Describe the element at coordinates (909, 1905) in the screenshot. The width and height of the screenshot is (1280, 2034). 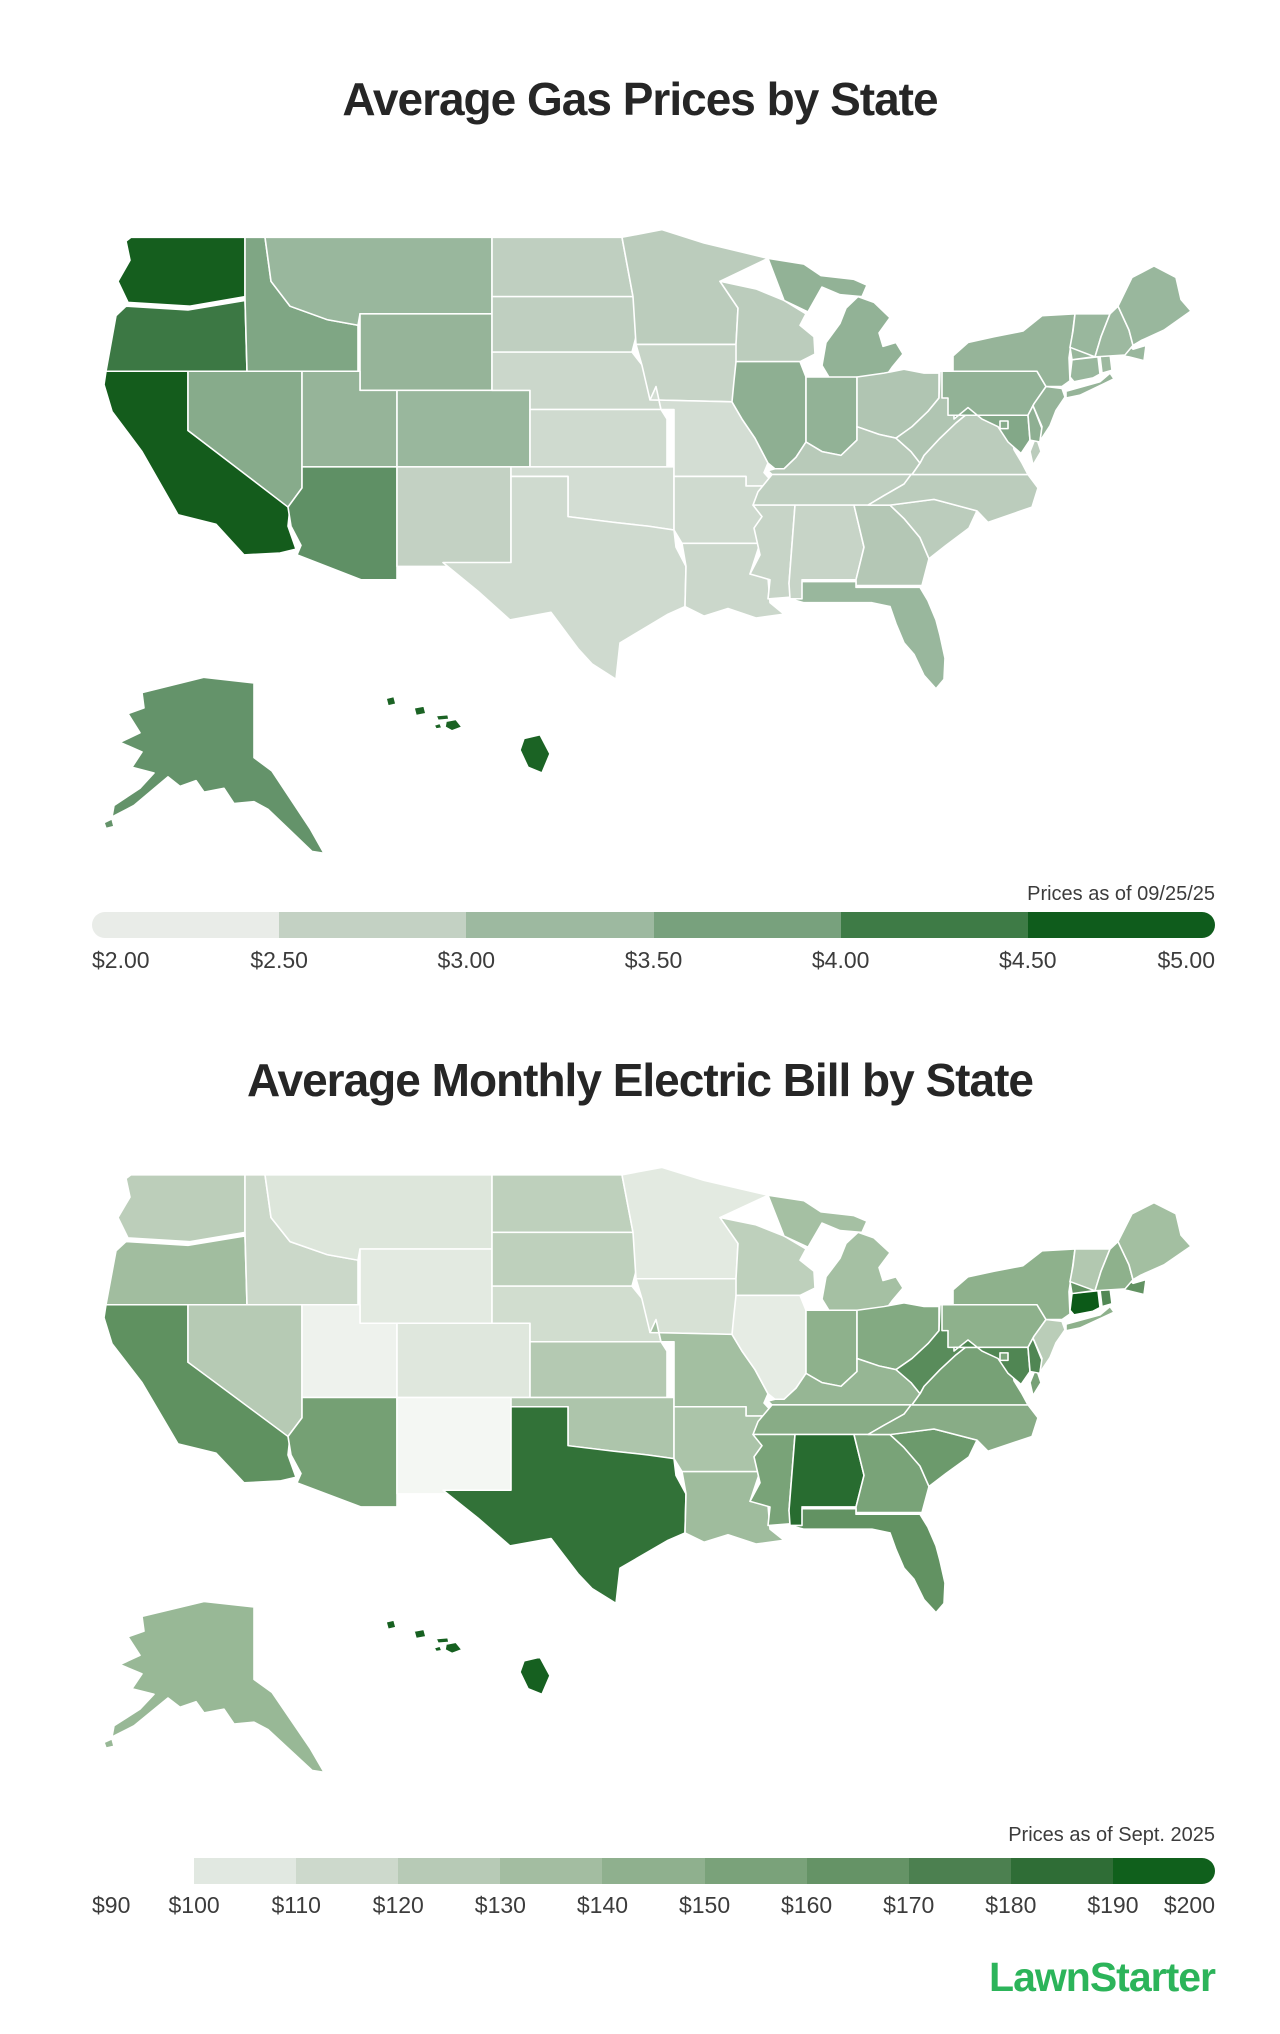
I see `electric-legend-label-8: $170` at that location.